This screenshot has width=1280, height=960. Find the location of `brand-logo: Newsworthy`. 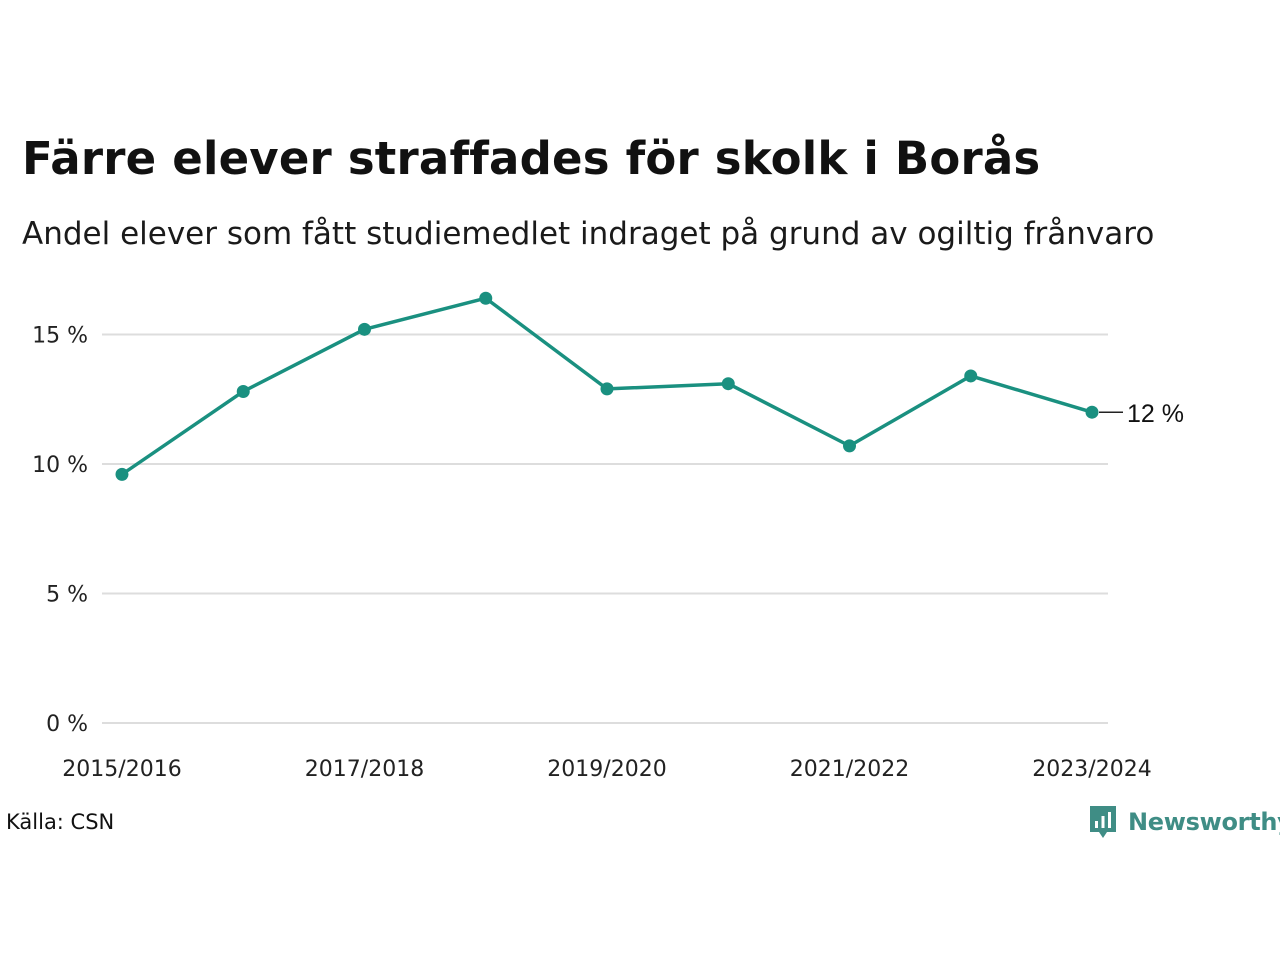

brand-logo: Newsworthy is located at coordinates (1184, 822).